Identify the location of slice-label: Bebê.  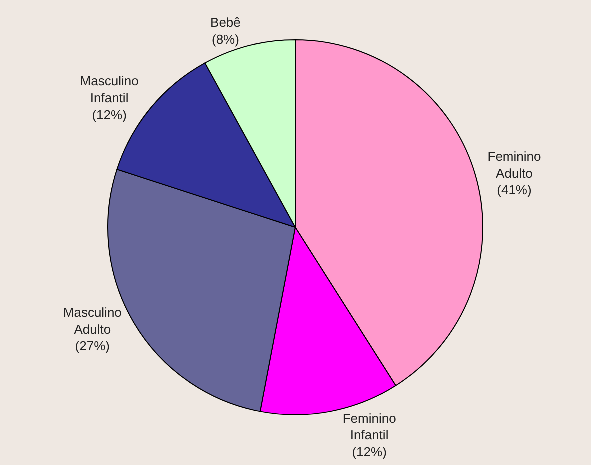
(225, 22).